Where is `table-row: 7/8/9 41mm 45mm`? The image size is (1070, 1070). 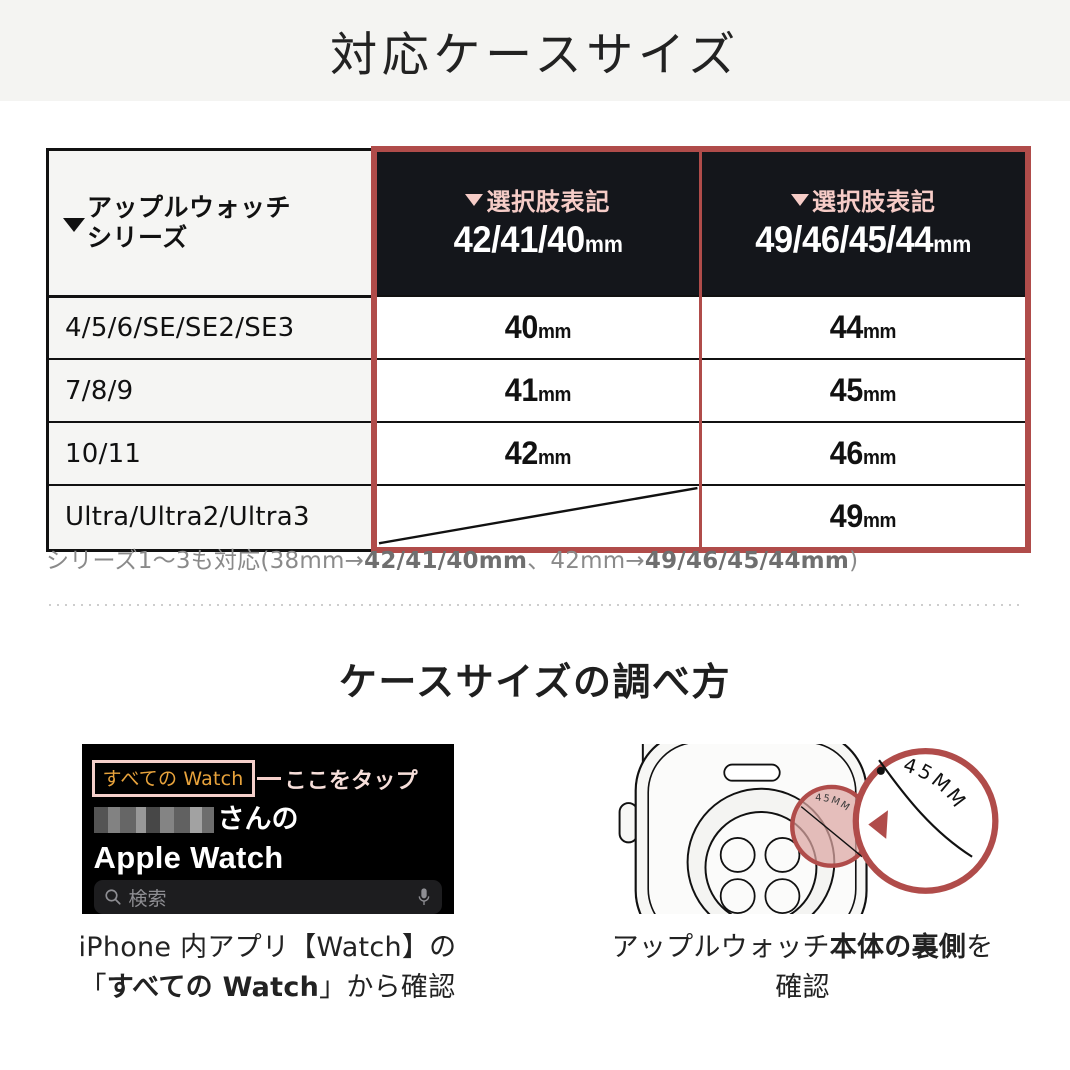
table-row: 7/8/9 41mm 45mm is located at coordinates (538, 390).